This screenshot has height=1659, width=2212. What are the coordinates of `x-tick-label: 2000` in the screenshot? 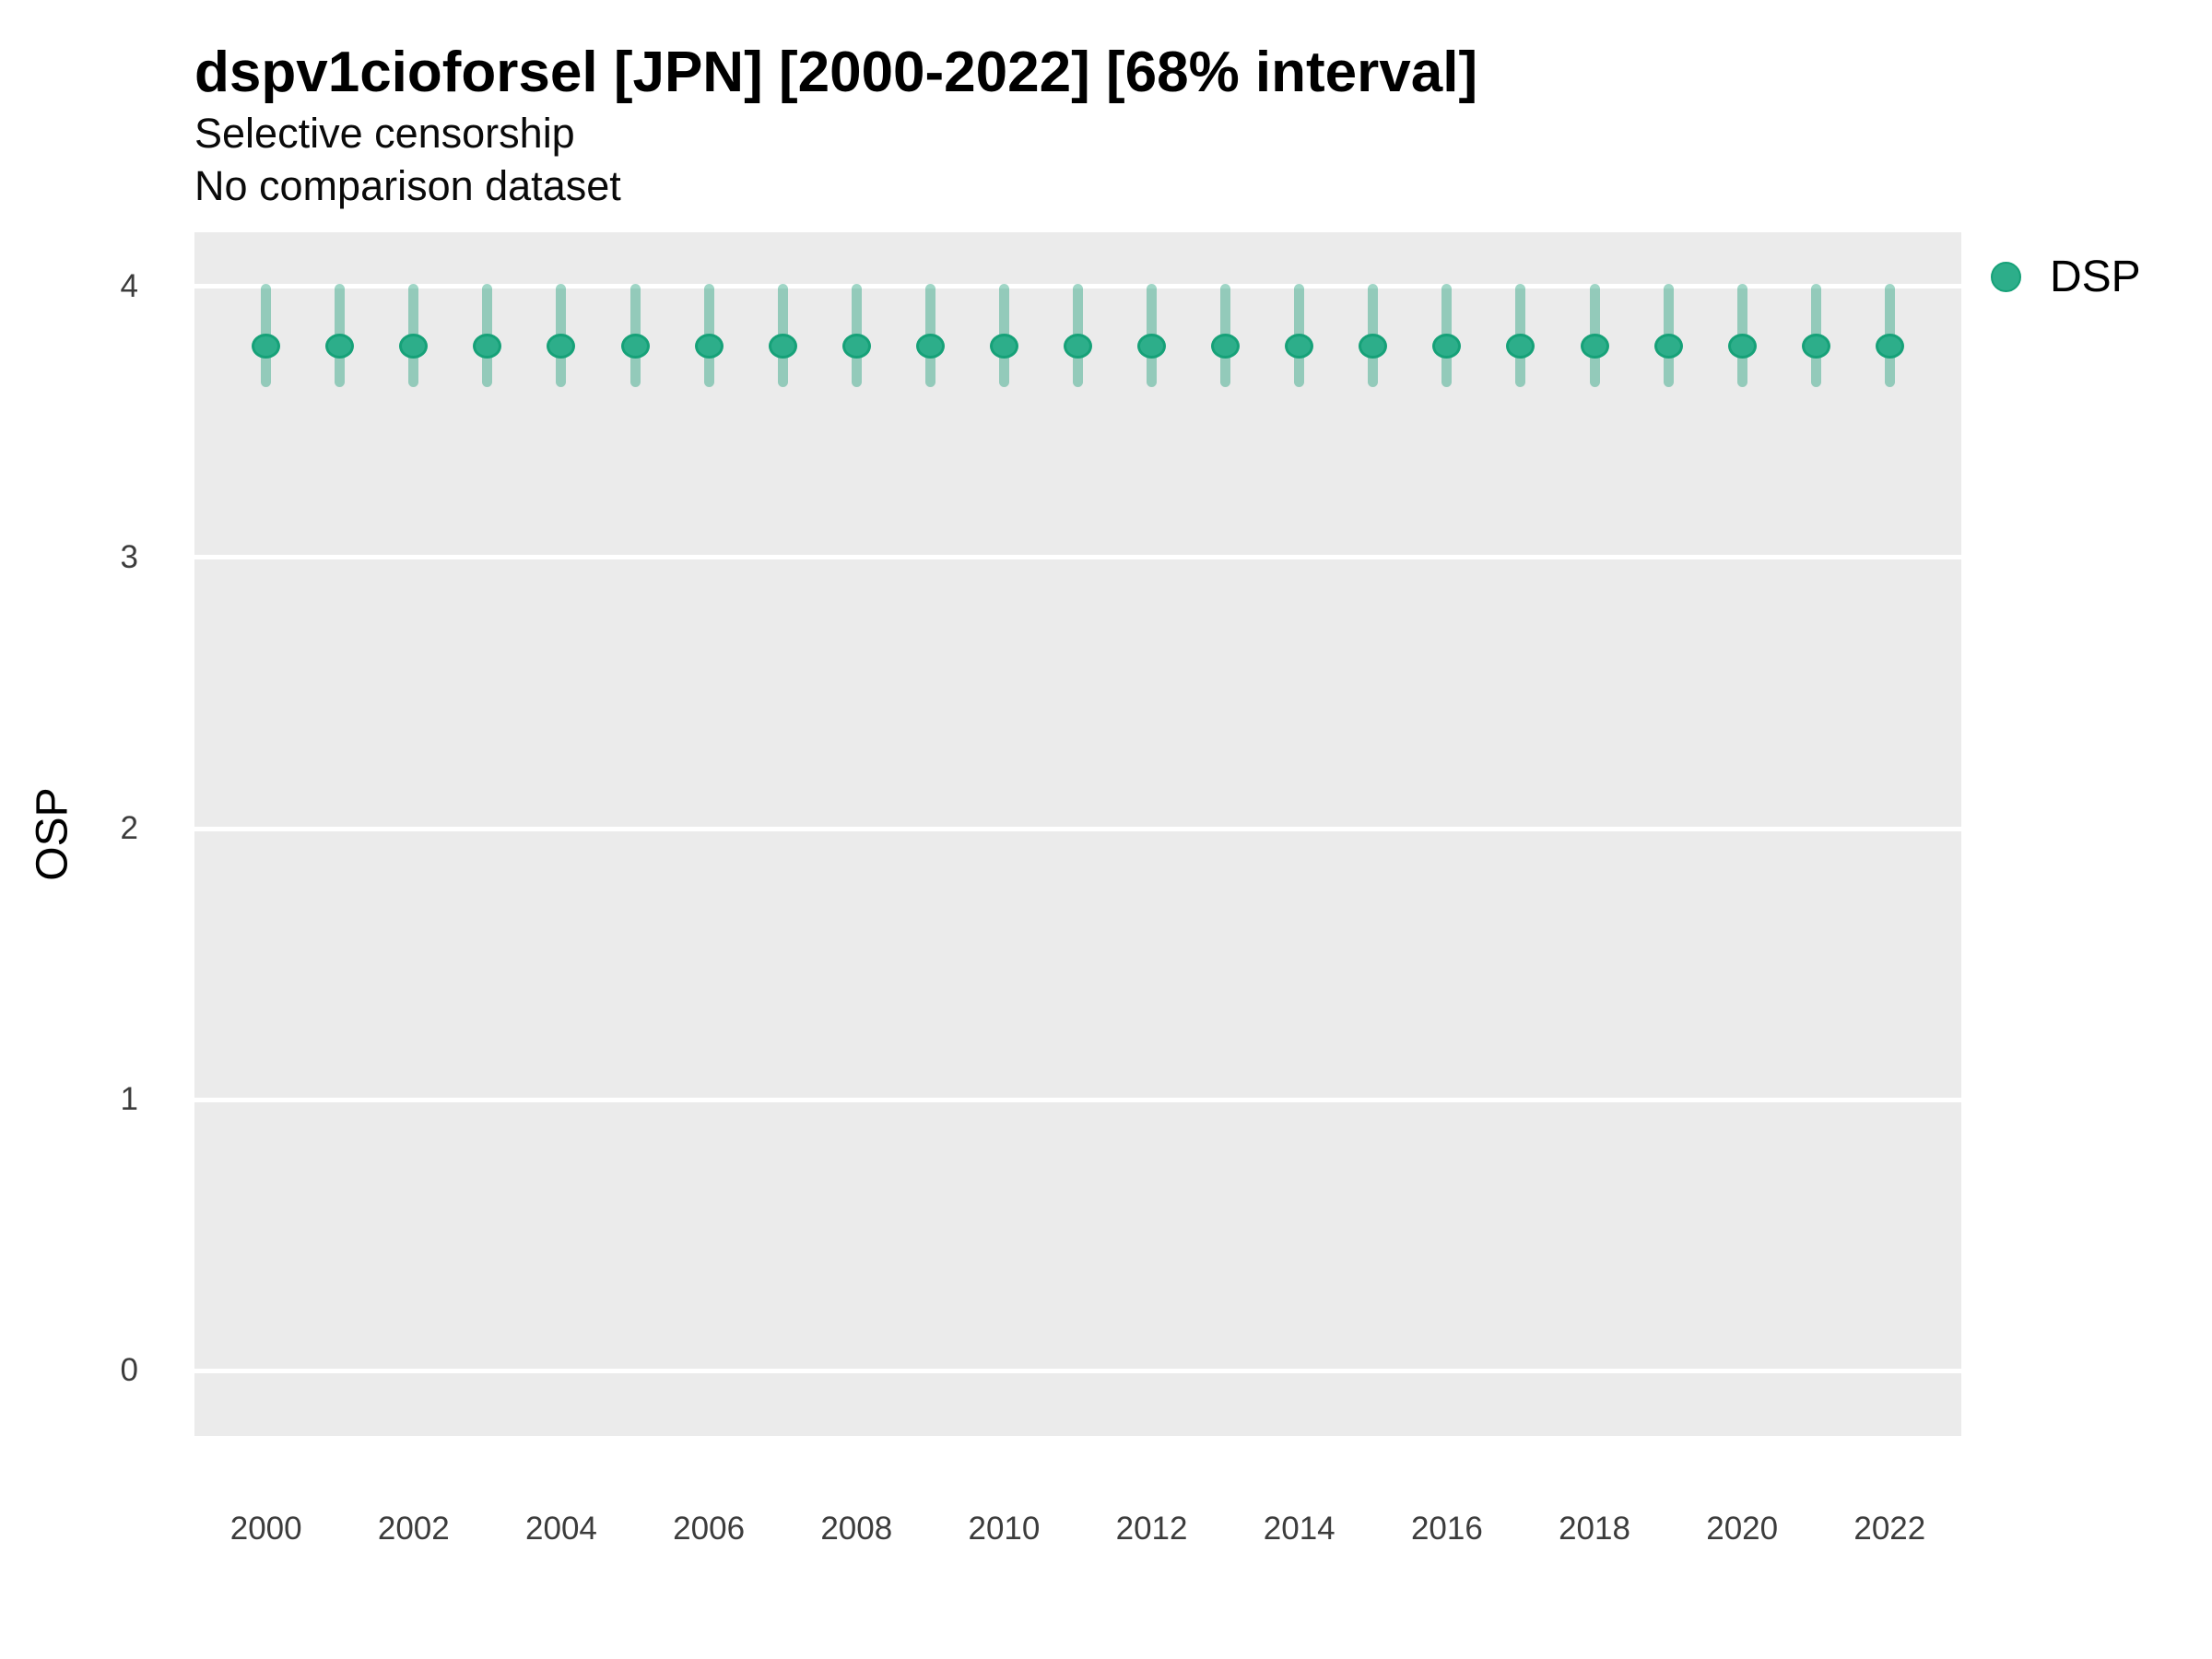 It's located at (265, 1529).